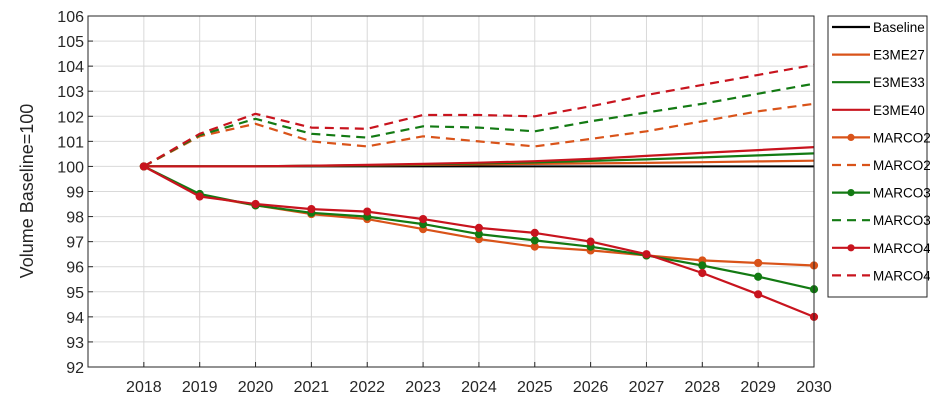 The image size is (930, 399). I want to click on y-axis-label: Volume Baseline=100, so click(27, 191).